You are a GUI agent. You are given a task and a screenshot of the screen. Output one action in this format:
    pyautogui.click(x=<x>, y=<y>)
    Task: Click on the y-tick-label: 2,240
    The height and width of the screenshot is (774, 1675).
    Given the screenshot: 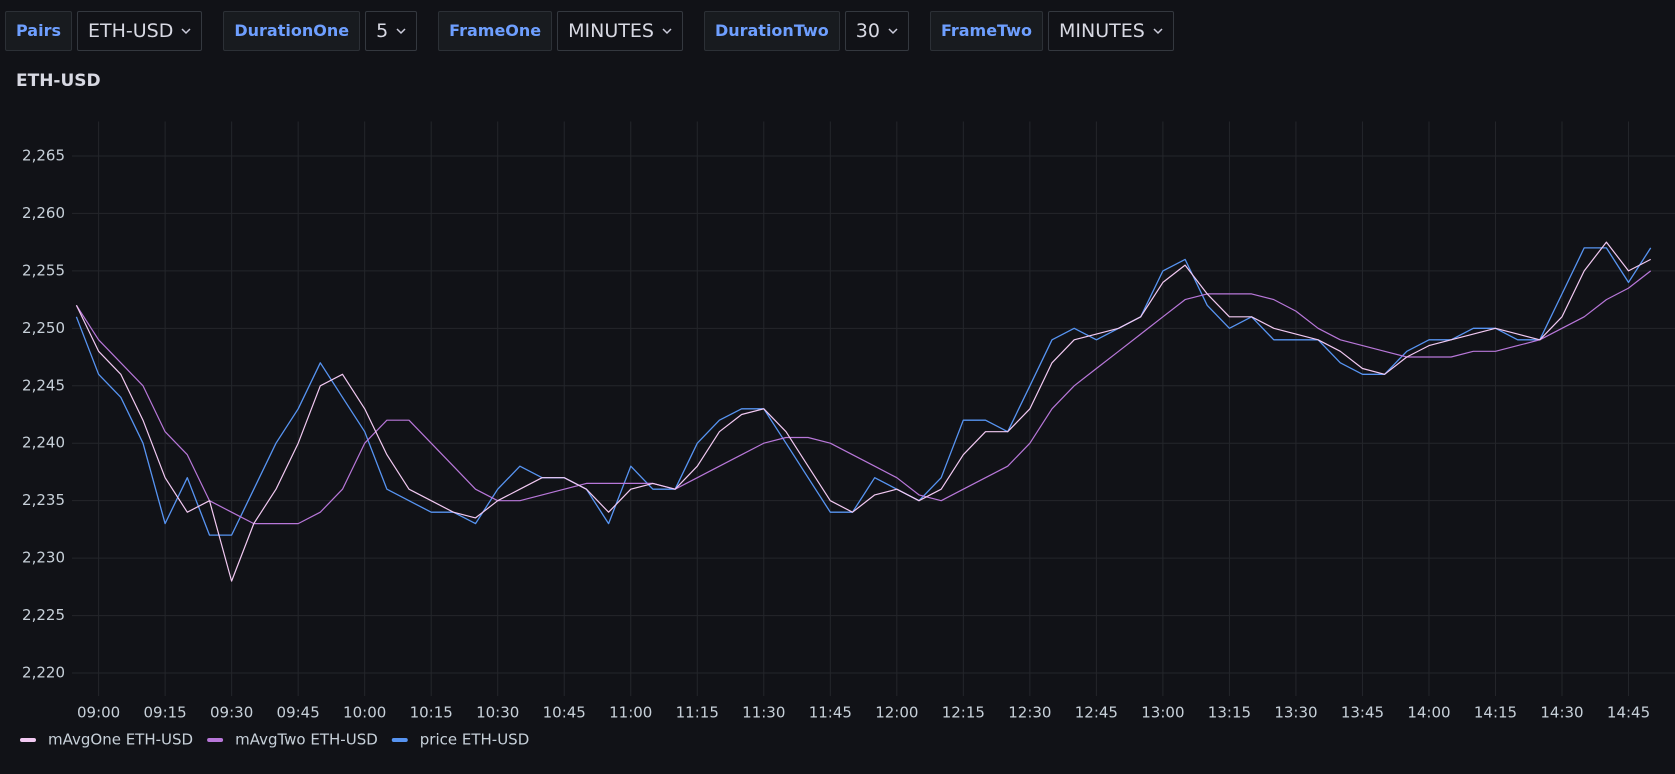 What is the action you would take?
    pyautogui.click(x=43, y=443)
    